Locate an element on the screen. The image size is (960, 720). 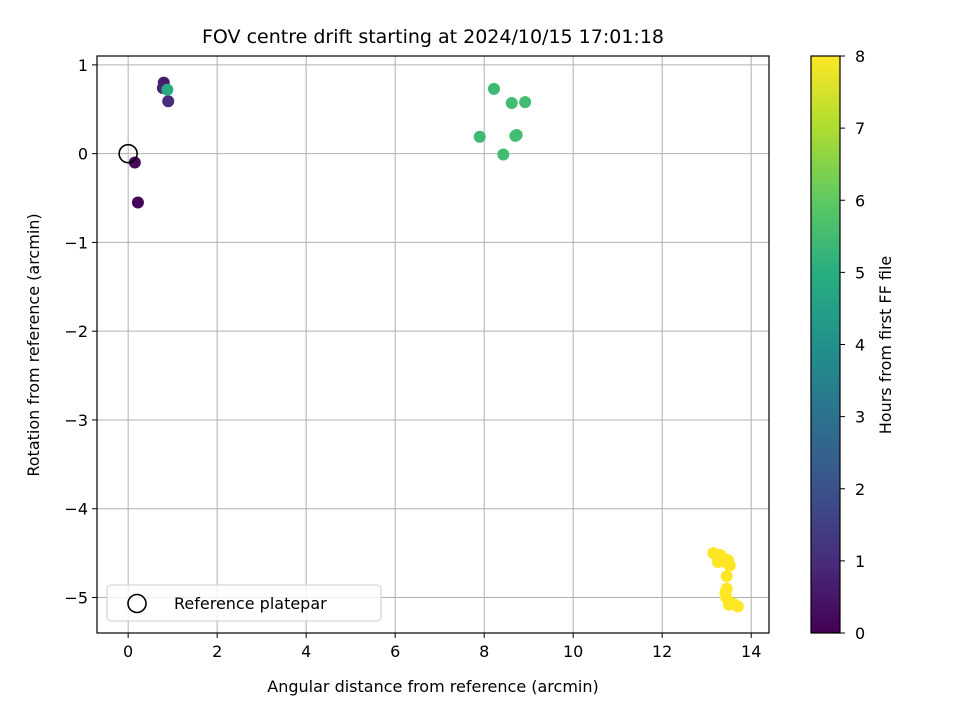
colorbar-tick-label: 5 is located at coordinates (860, 272).